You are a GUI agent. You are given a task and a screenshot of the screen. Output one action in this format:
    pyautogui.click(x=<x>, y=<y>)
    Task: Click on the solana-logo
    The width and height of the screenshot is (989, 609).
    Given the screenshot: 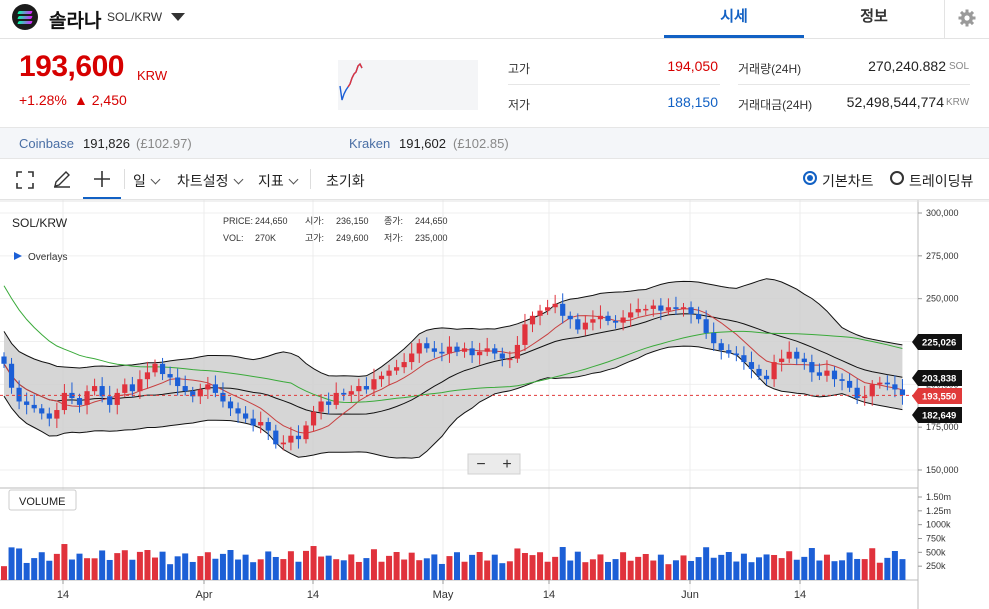 What is the action you would take?
    pyautogui.click(x=25, y=17)
    